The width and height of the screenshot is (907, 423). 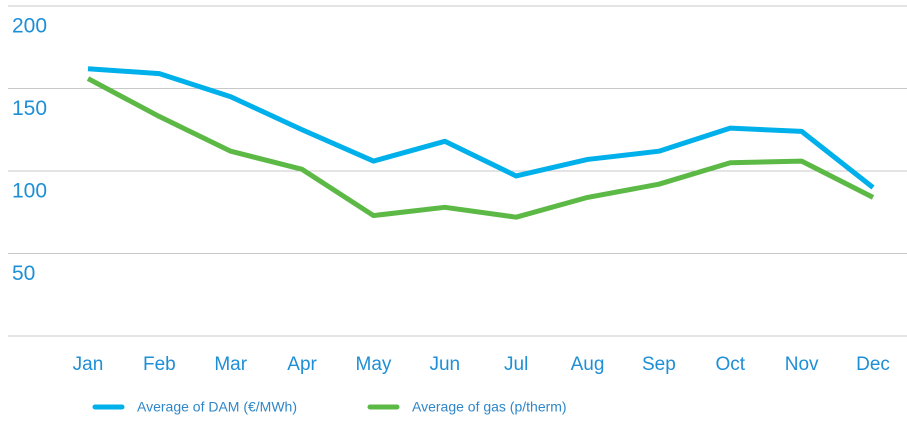 What do you see at coordinates (230, 364) in the screenshot?
I see `x-tick-label: Mar` at bounding box center [230, 364].